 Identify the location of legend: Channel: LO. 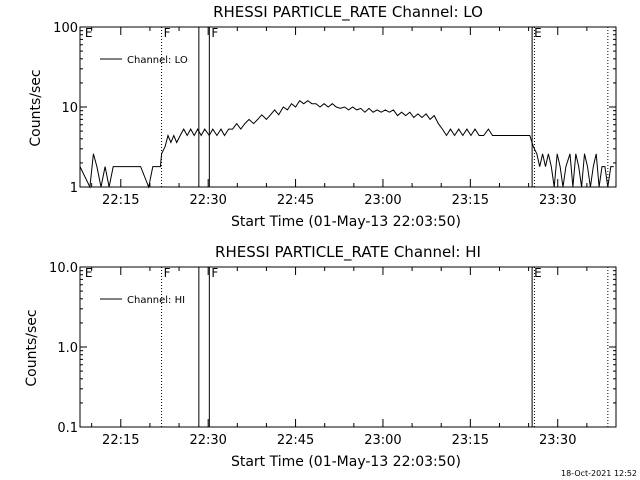
(144, 60).